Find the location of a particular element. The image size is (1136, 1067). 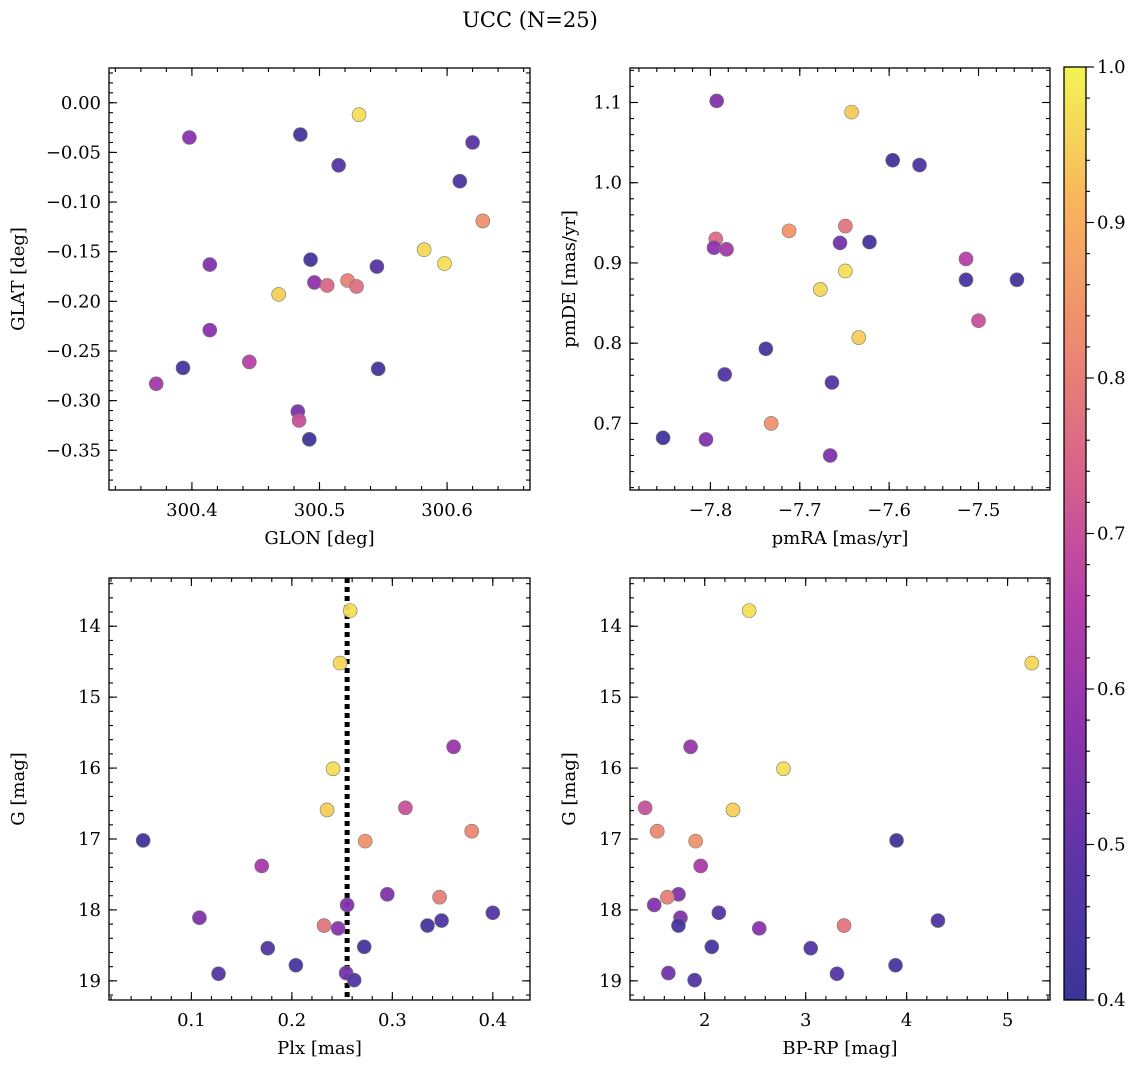

colorbar-tick-label: 1.0 is located at coordinates (1111, 67).